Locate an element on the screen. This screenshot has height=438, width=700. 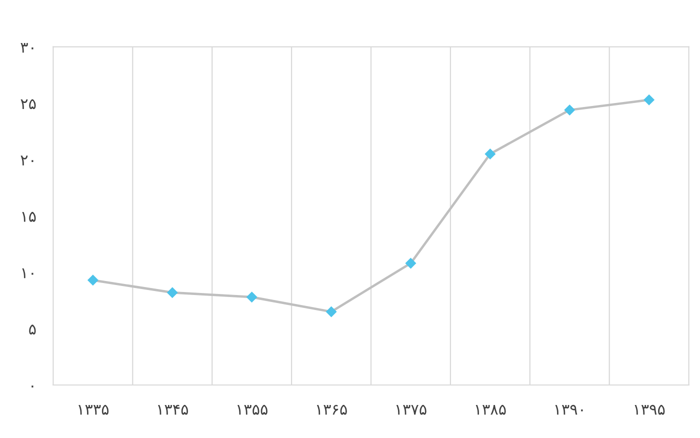
x-tick-label: ۱۳۷۵ is located at coordinates (411, 409).